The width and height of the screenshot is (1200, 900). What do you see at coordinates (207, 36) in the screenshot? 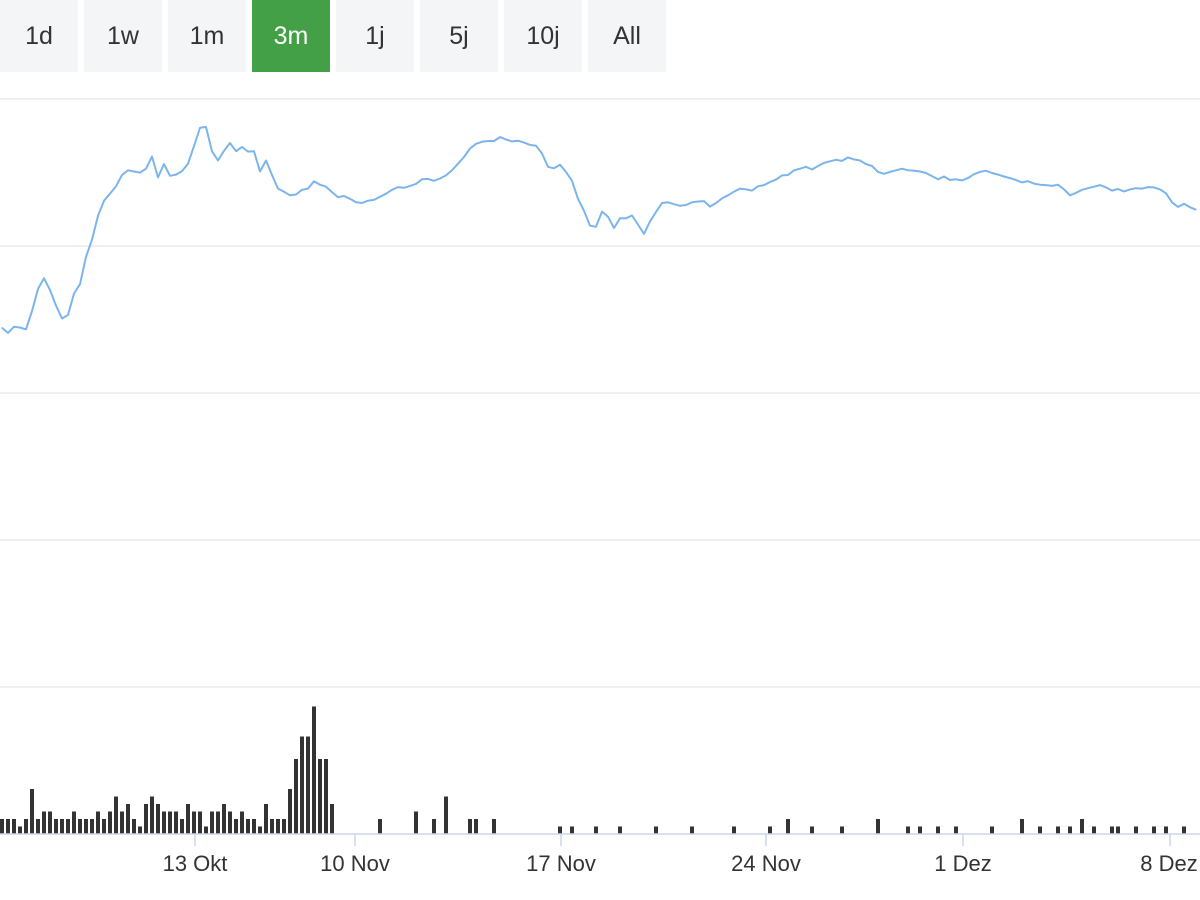
I see `range-button-1m: 1m` at bounding box center [207, 36].